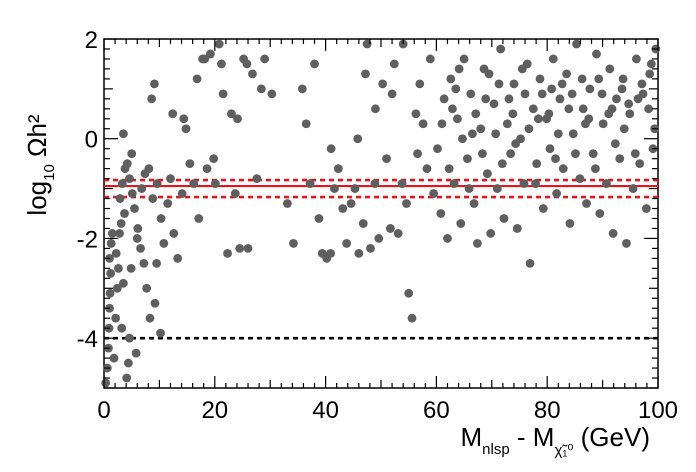  What do you see at coordinates (214, 410) in the screenshot?
I see `x-tick-label: 20` at bounding box center [214, 410].